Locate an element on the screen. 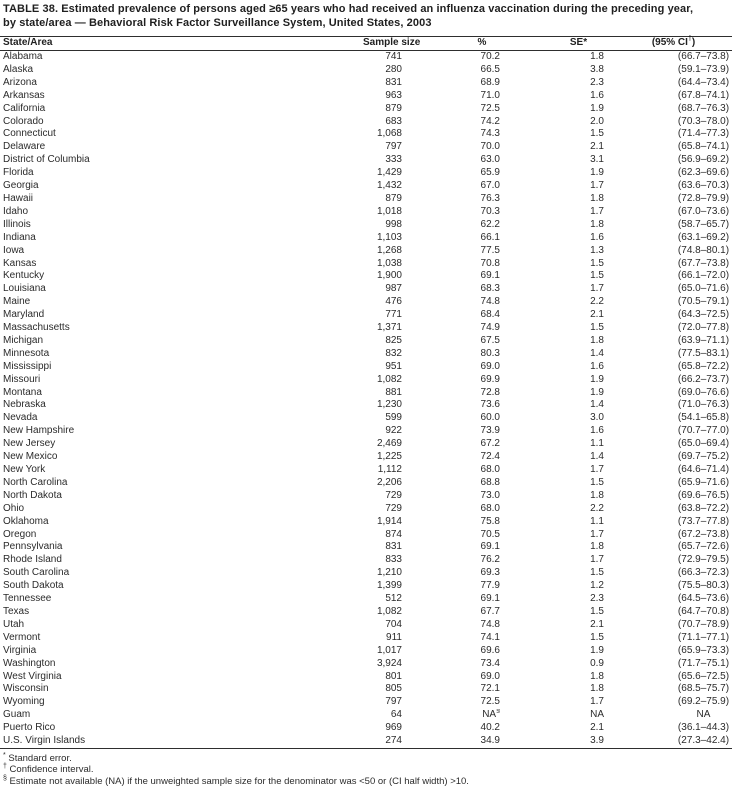  column-header-state: State/Area is located at coordinates (172, 43).